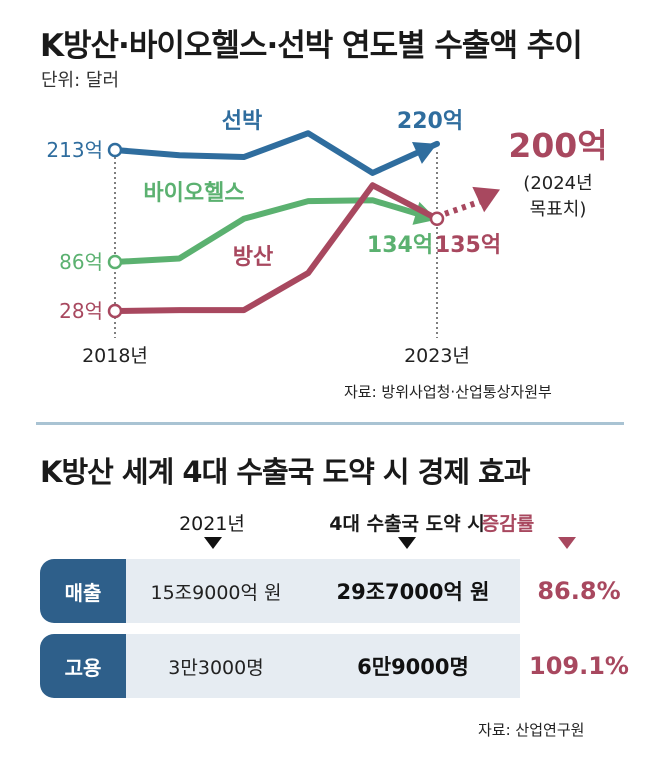 This screenshot has height=769, width=658. What do you see at coordinates (468, 245) in the screenshot?
I see `end-value-label: 135억` at bounding box center [468, 245].